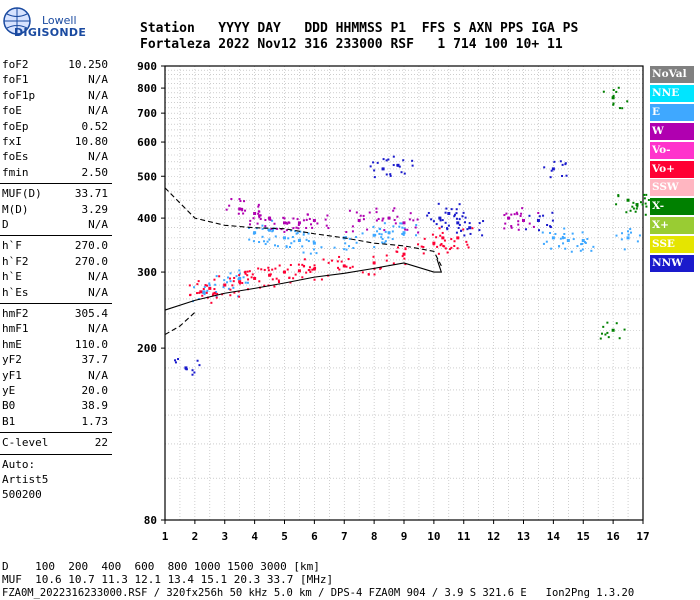 This screenshot has width=700, height=600. What do you see at coordinates (59, 20) in the screenshot?
I see `logo-line1: Lowell` at bounding box center [59, 20].